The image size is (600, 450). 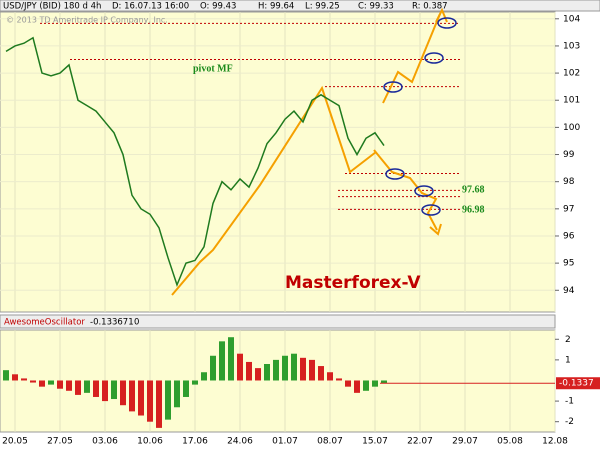 I want to click on y-tick-label: 98, so click(x=569, y=182).